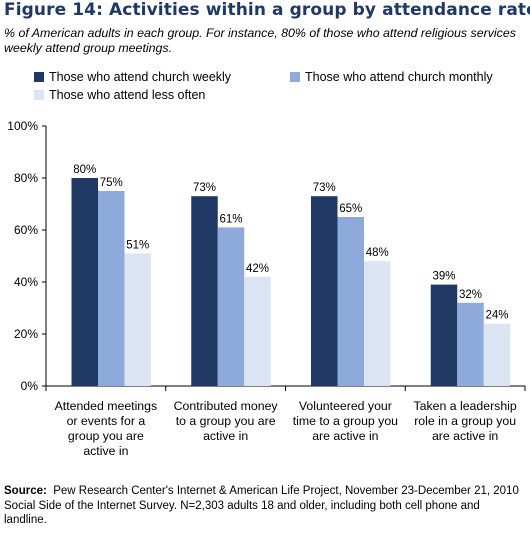  I want to click on x-category-label-line: Attended meetings, so click(106, 406).